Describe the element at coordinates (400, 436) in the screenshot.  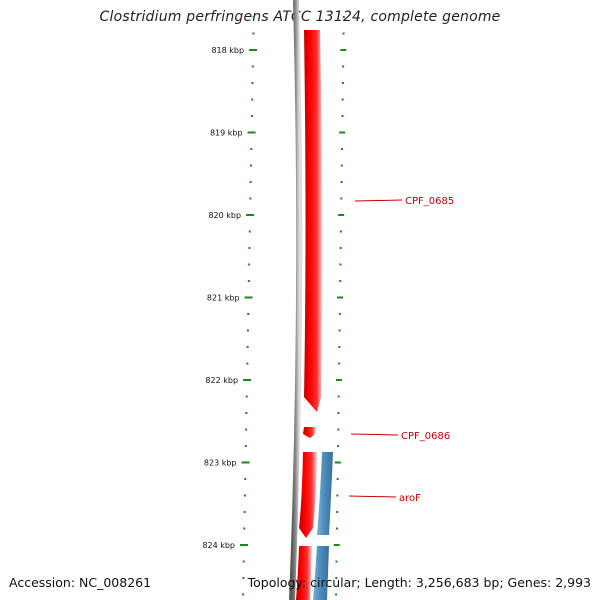
I see `gene-label-CPF_0686: CPF_0686` at that location.